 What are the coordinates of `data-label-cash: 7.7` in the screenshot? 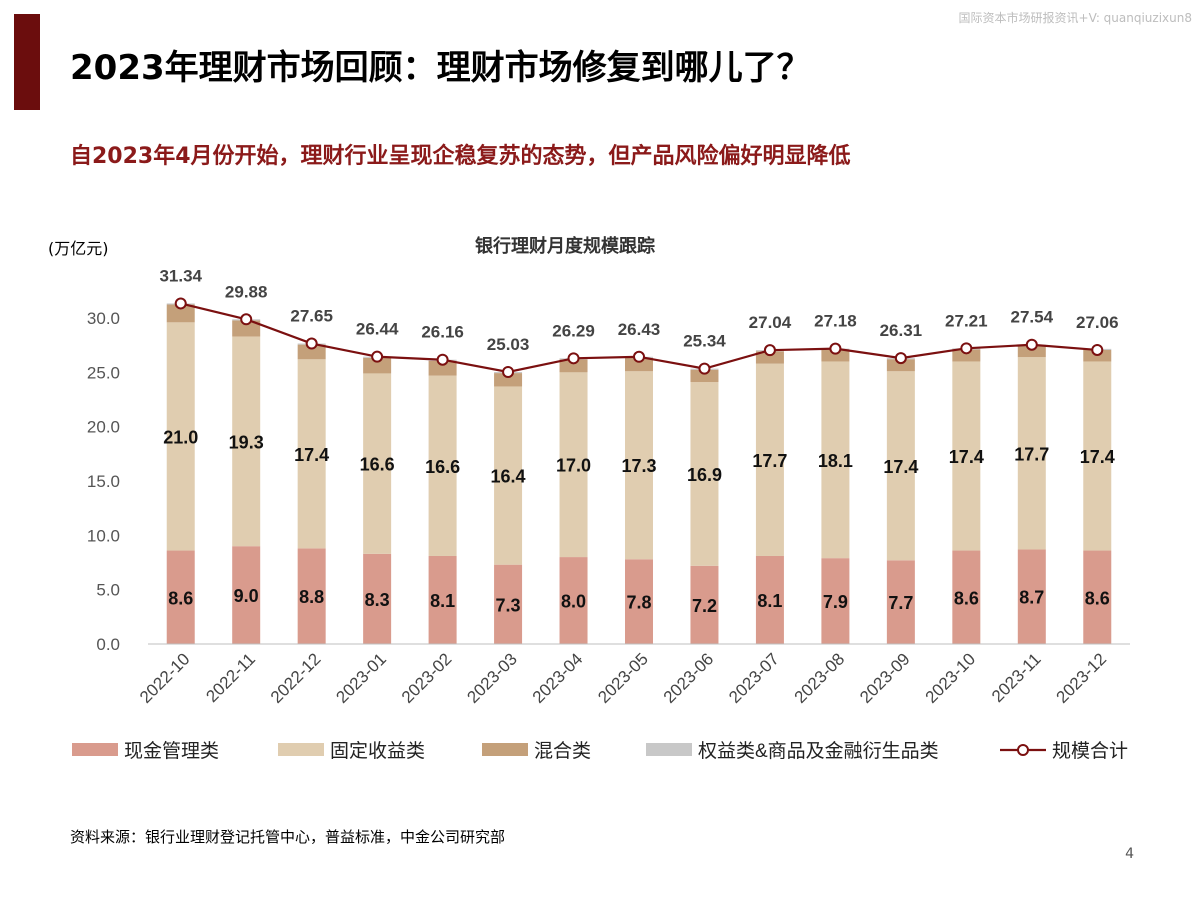 It's located at (900, 603).